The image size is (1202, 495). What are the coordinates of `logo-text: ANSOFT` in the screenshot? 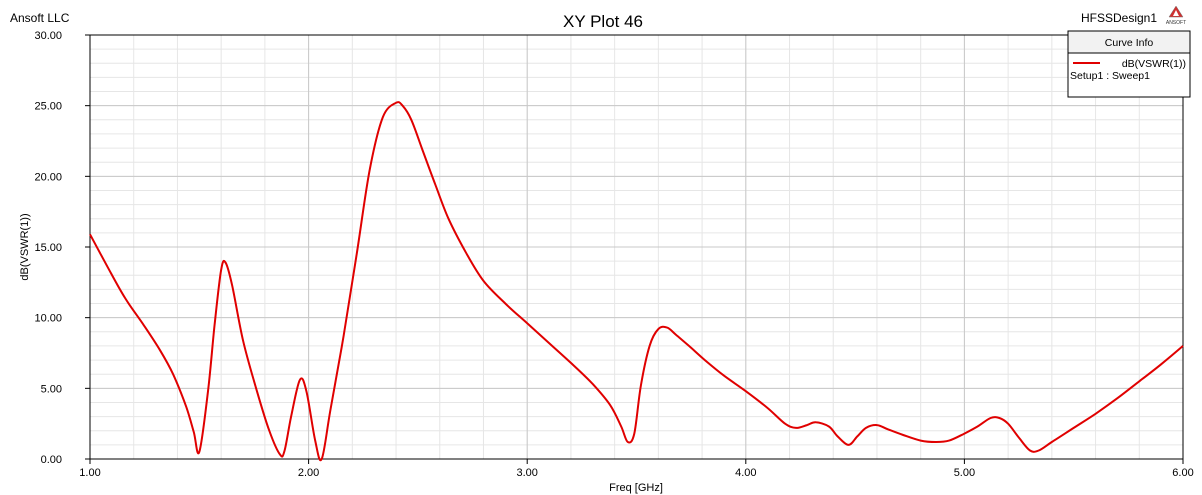 It's located at (1176, 23).